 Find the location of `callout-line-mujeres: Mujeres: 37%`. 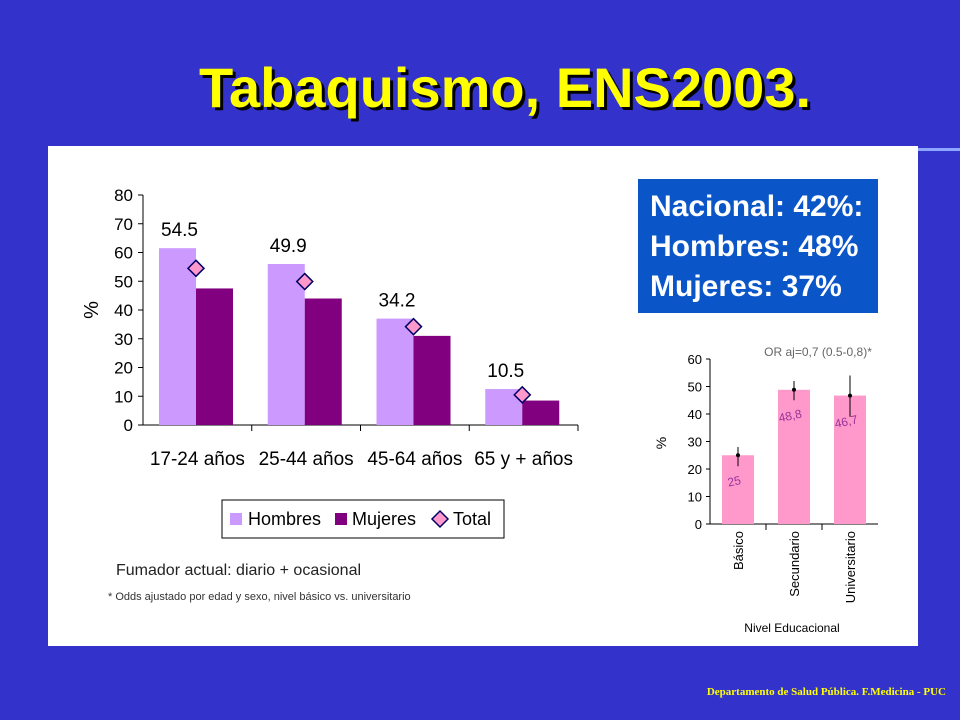

callout-line-mujeres: Mujeres: 37% is located at coordinates (746, 286).